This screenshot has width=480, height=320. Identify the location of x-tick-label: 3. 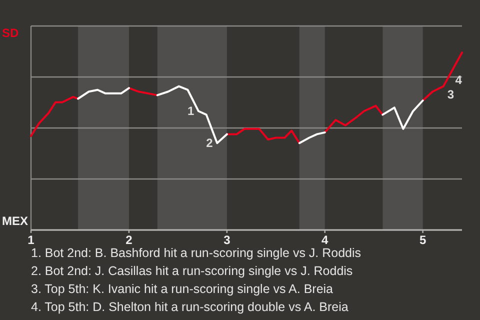
(227, 240).